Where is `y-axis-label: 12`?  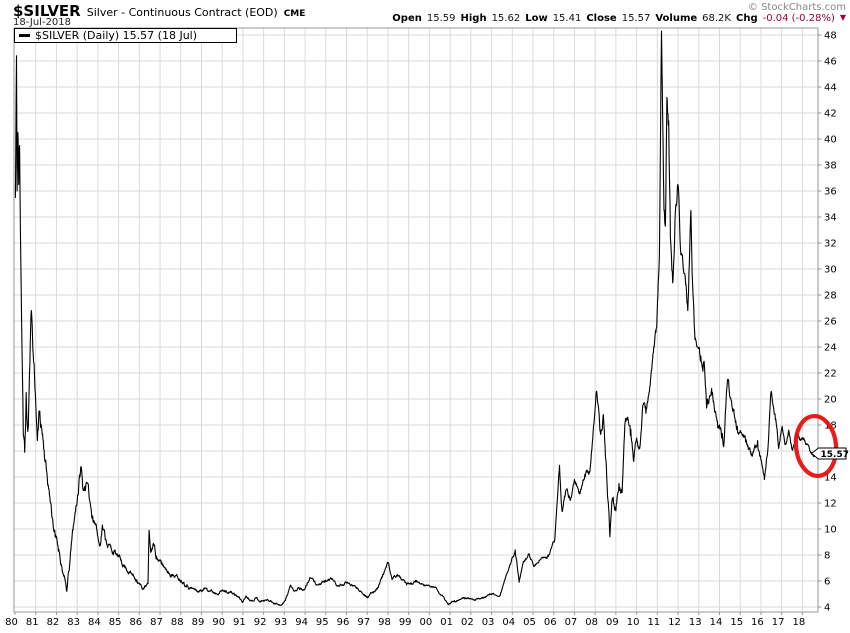
y-axis-label: 12 is located at coordinates (830, 504).